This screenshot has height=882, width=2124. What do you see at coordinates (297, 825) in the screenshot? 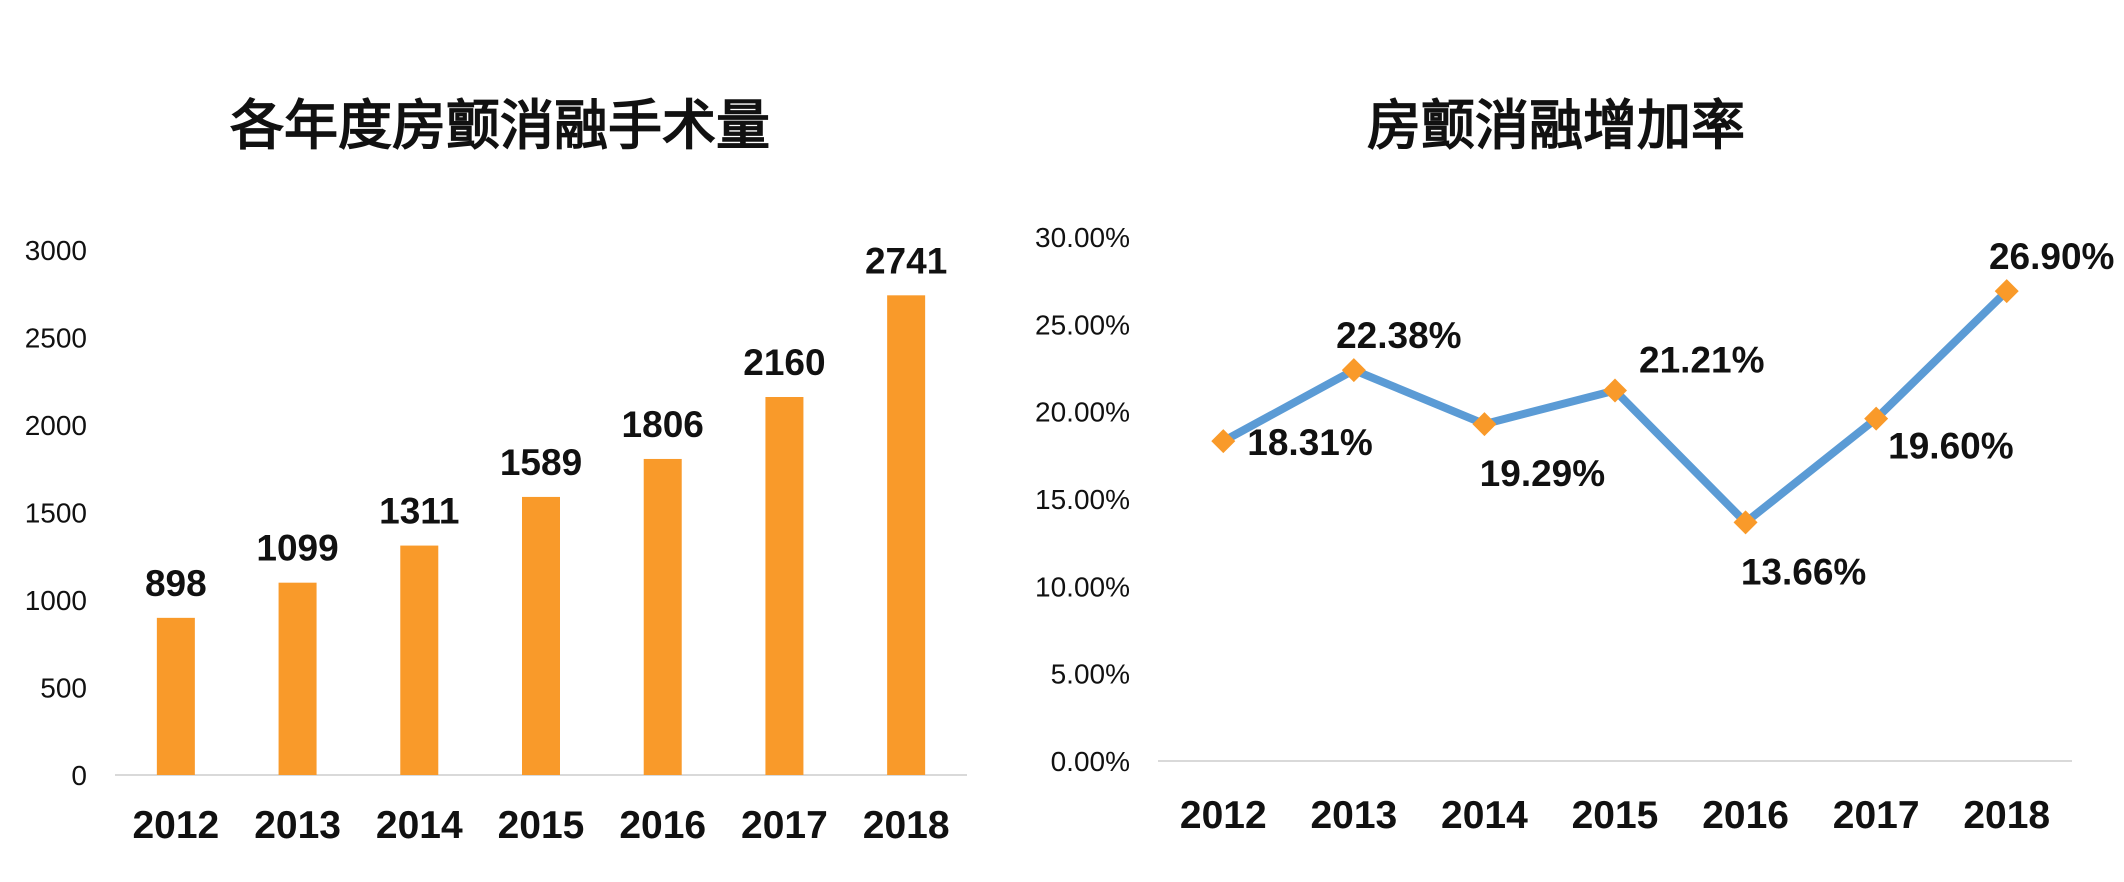
I see `bar-x-tick-label: 2013` at bounding box center [297, 825].